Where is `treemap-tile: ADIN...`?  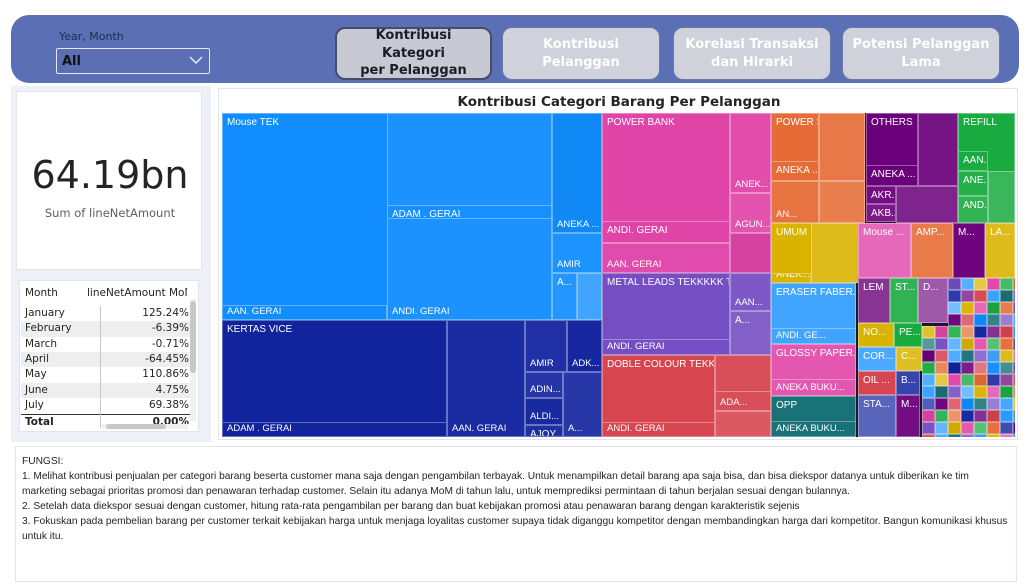 treemap-tile: ADIN... is located at coordinates (544, 385).